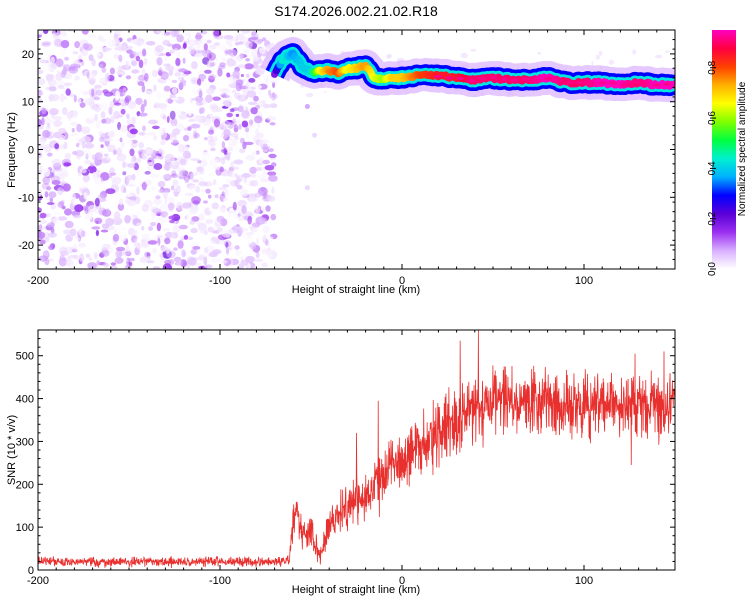 Image resolution: width=750 pixels, height=605 pixels. What do you see at coordinates (12, 450) in the screenshot?
I see `snr-ylabel: SNR (10 * v/v)` at bounding box center [12, 450].